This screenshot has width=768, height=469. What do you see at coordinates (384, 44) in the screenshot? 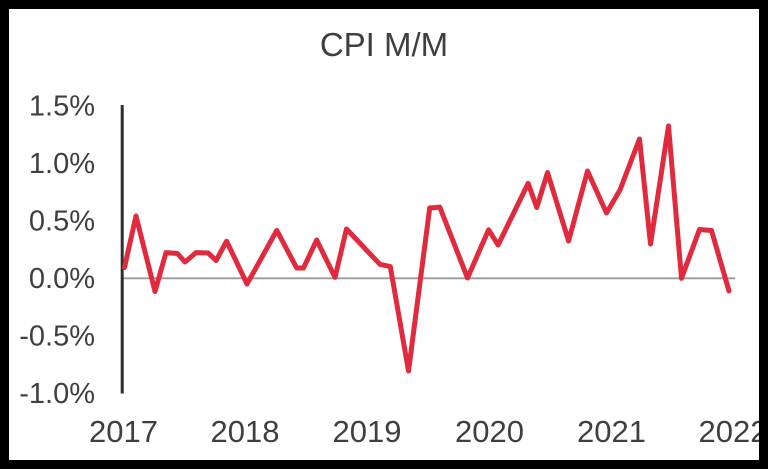
I see `svg-text: CPI M/M` at bounding box center [384, 44].